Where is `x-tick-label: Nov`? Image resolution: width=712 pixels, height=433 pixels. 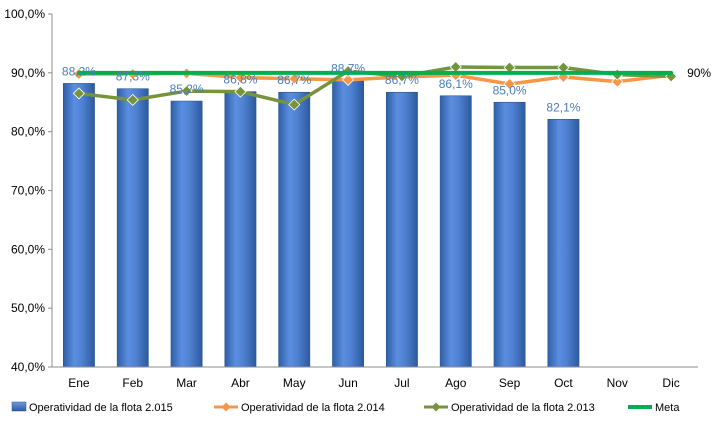
x-tick-label: Nov is located at coordinates (617, 383).